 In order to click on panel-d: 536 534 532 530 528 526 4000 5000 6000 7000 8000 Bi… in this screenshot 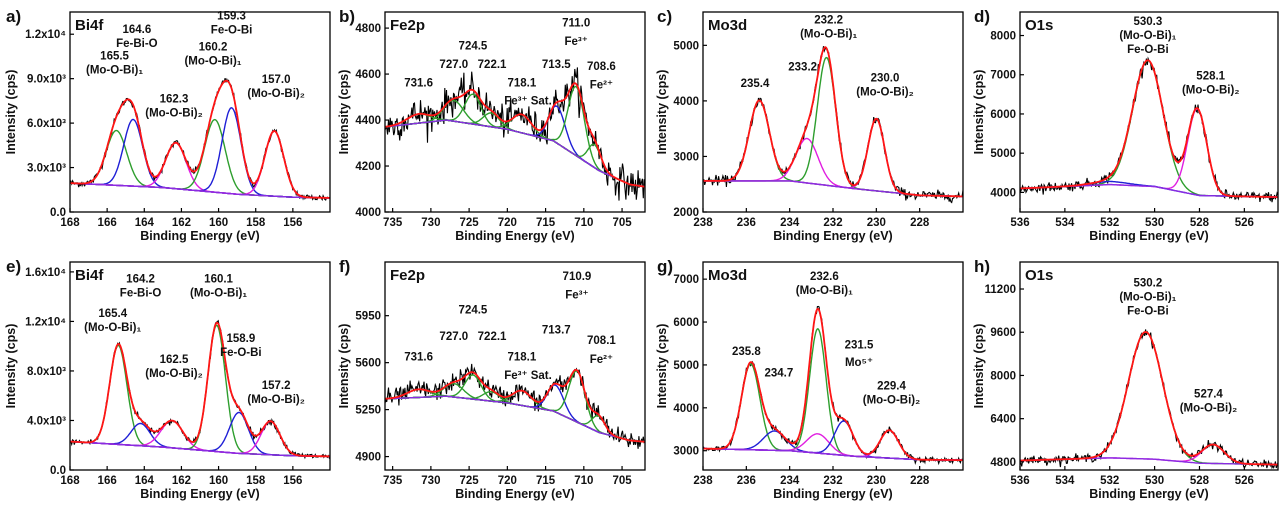, I will do `click(1125, 125)`.